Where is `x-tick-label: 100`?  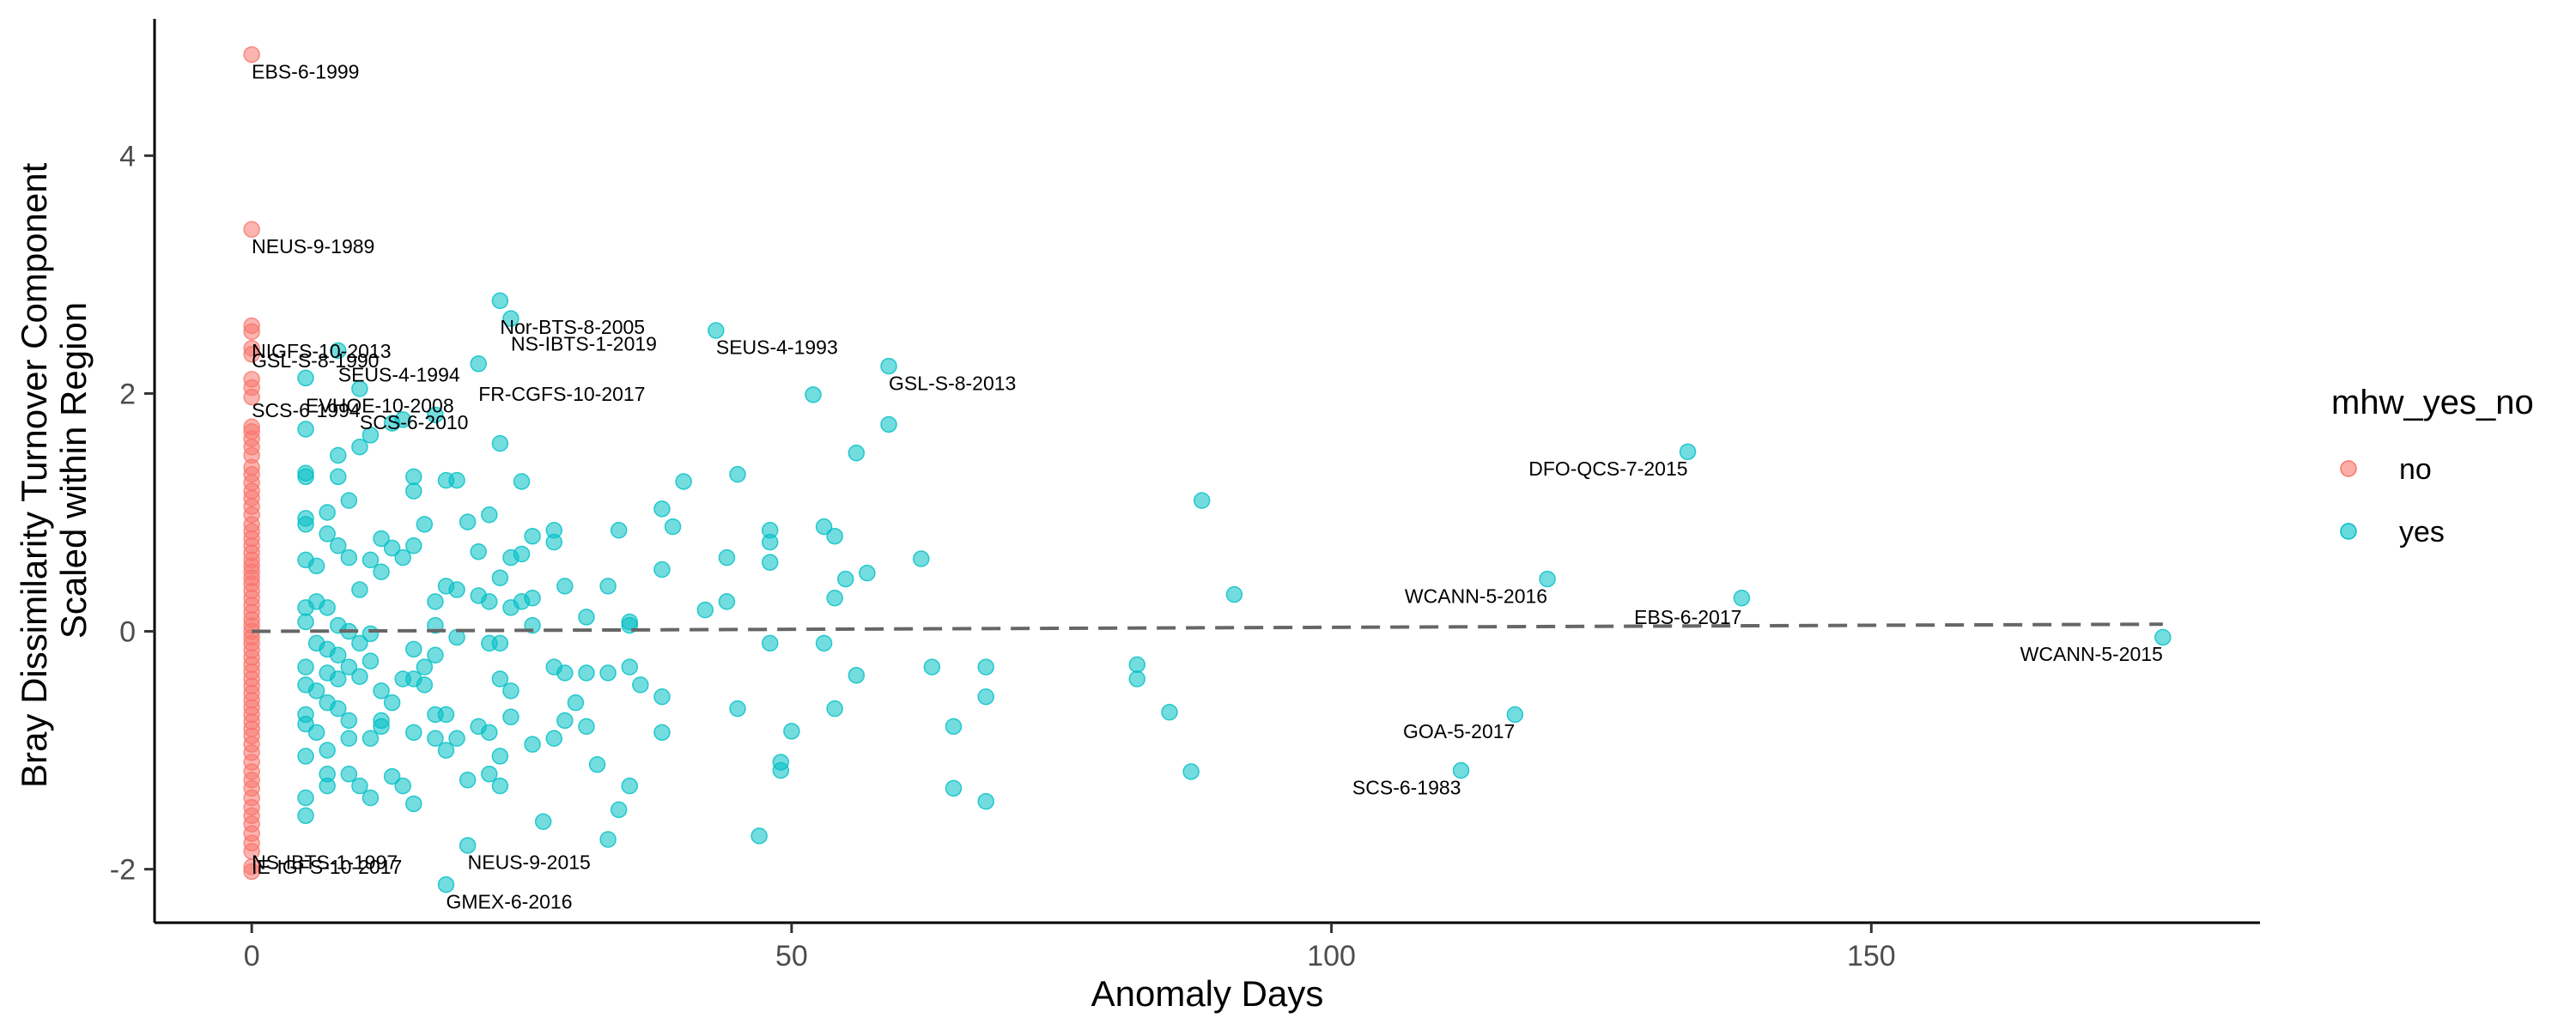 x-tick-label: 100 is located at coordinates (1331, 956).